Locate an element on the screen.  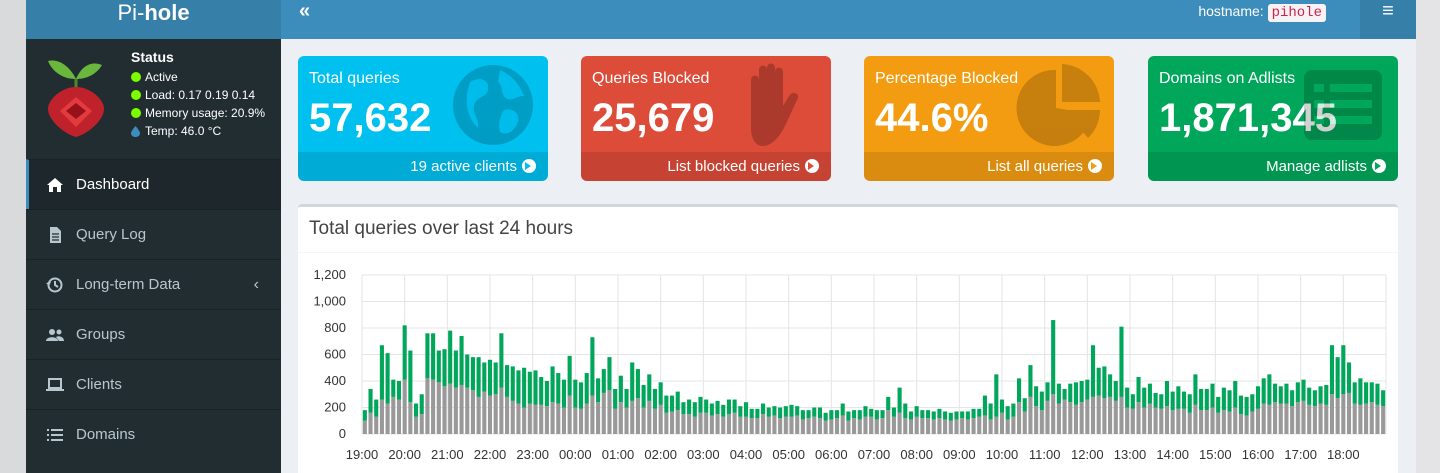
list-icon is located at coordinates (55, 435).